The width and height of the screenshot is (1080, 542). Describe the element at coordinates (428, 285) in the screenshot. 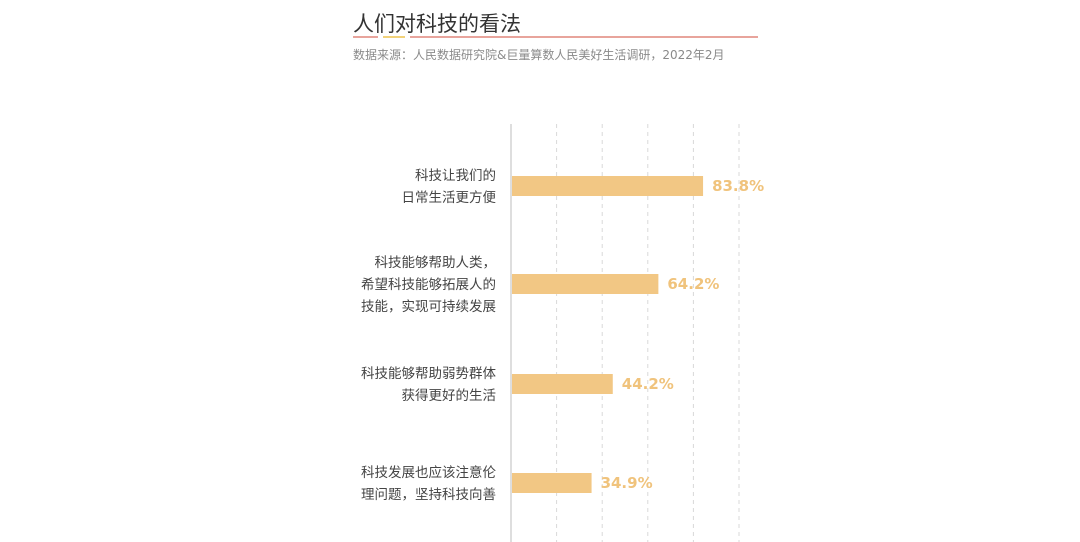

I see `category-label-2-line-2: 希望科技能够拓展人的` at that location.